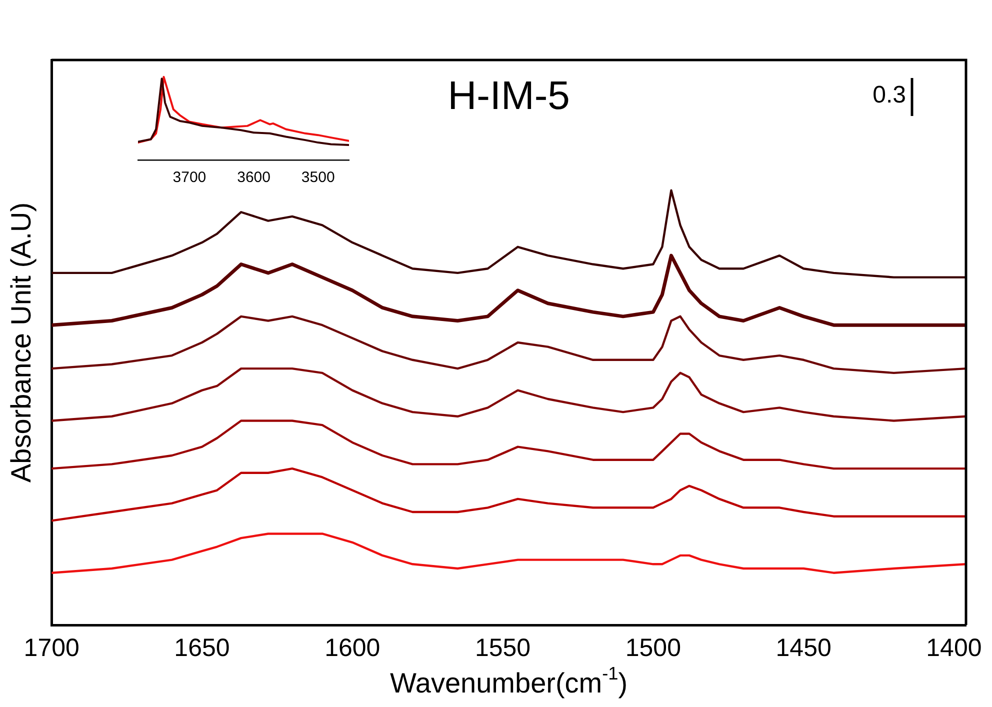 This screenshot has width=992, height=707. What do you see at coordinates (52, 648) in the screenshot?
I see `x-tick-label: 1700` at bounding box center [52, 648].